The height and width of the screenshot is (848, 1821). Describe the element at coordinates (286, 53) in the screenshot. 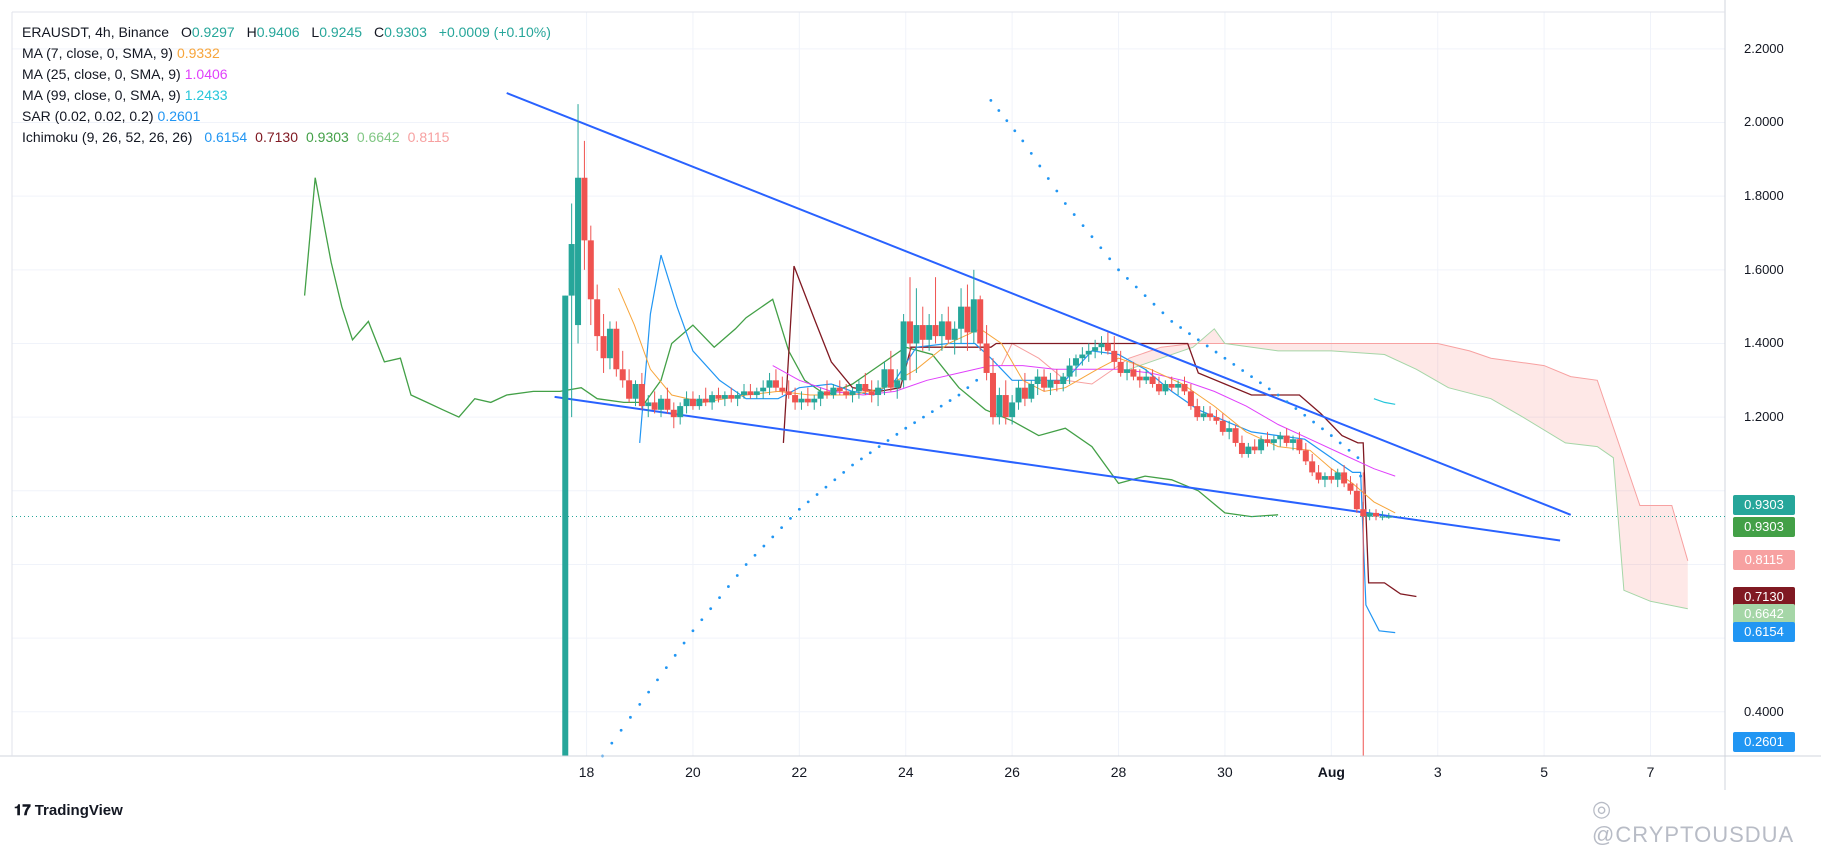

I see `indicator-row: MA (7, close, 0, SMA, 9) 0.9332` at that location.